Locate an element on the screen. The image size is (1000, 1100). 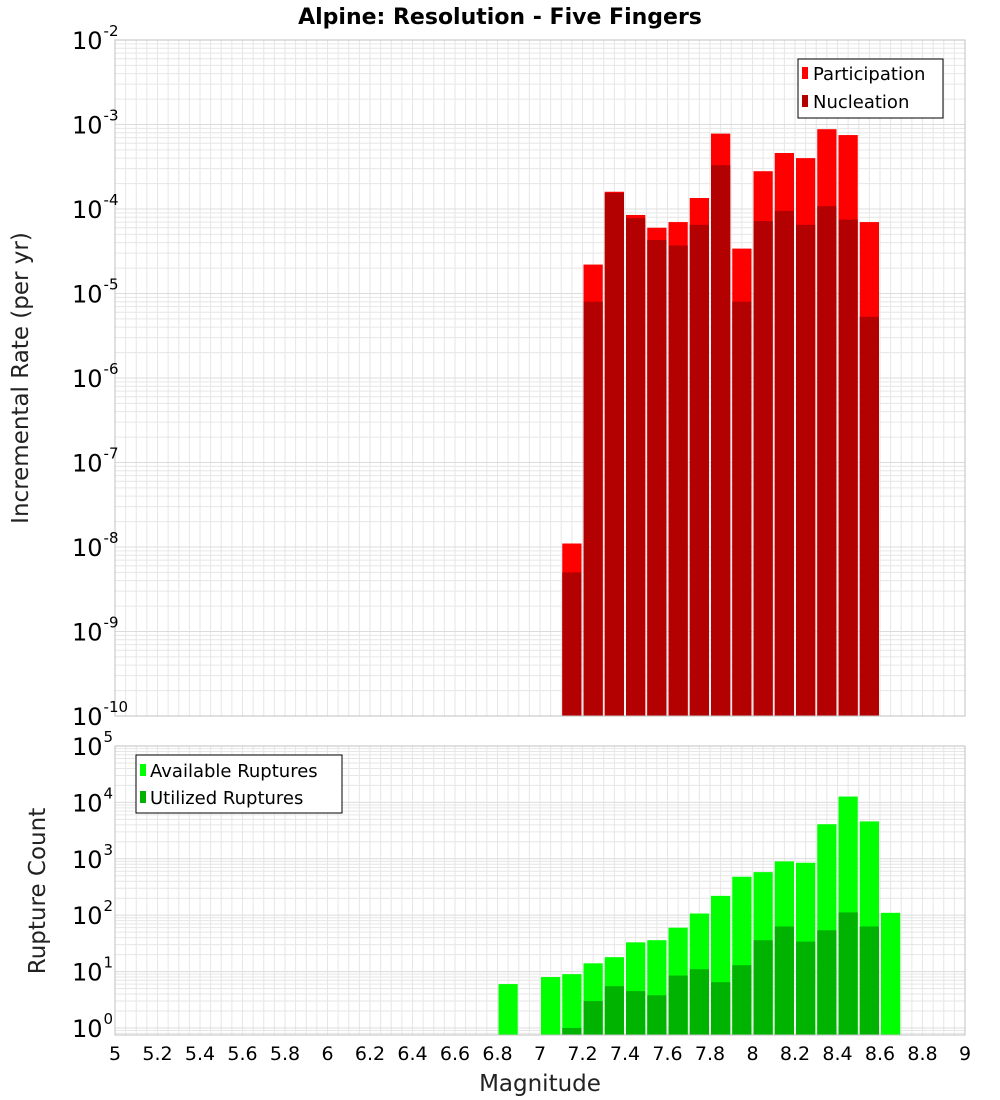
x-tick-label: 6.4 is located at coordinates (412, 1054).